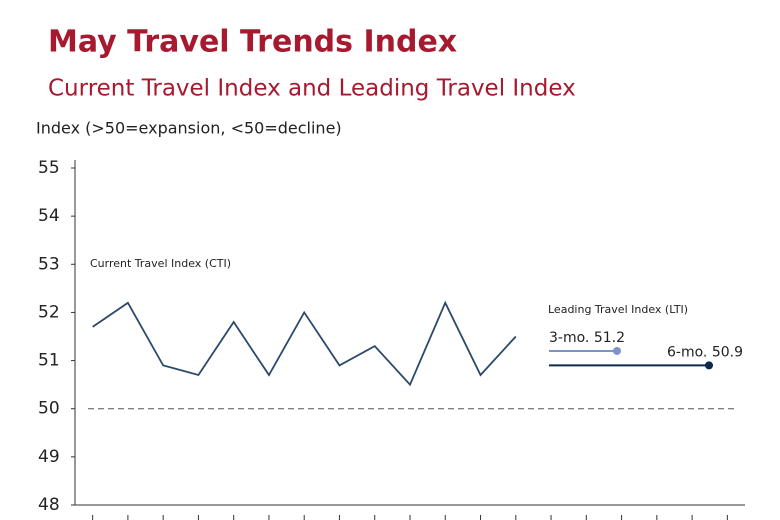 Image resolution: width=780 pixels, height=520 pixels. What do you see at coordinates (160, 263) in the screenshot?
I see `series-label: Current Travel Index (CTI)` at bounding box center [160, 263].